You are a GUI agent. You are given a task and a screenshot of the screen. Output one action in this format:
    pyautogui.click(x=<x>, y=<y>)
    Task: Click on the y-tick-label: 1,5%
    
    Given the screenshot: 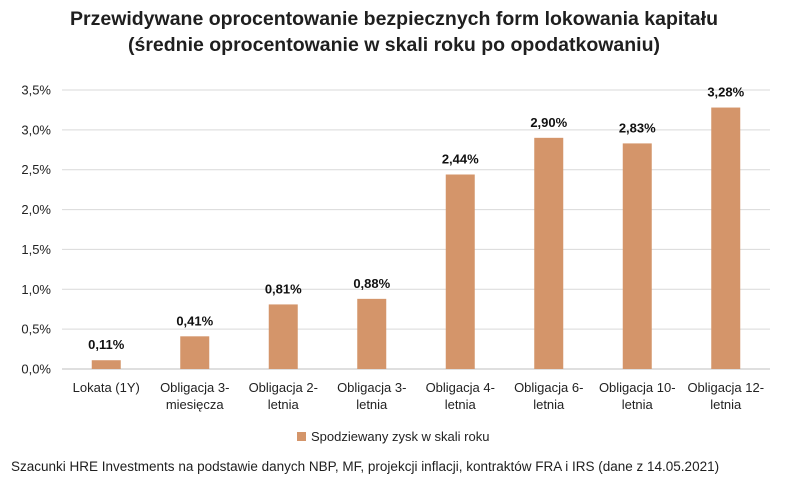 What is the action you would take?
    pyautogui.click(x=36, y=249)
    